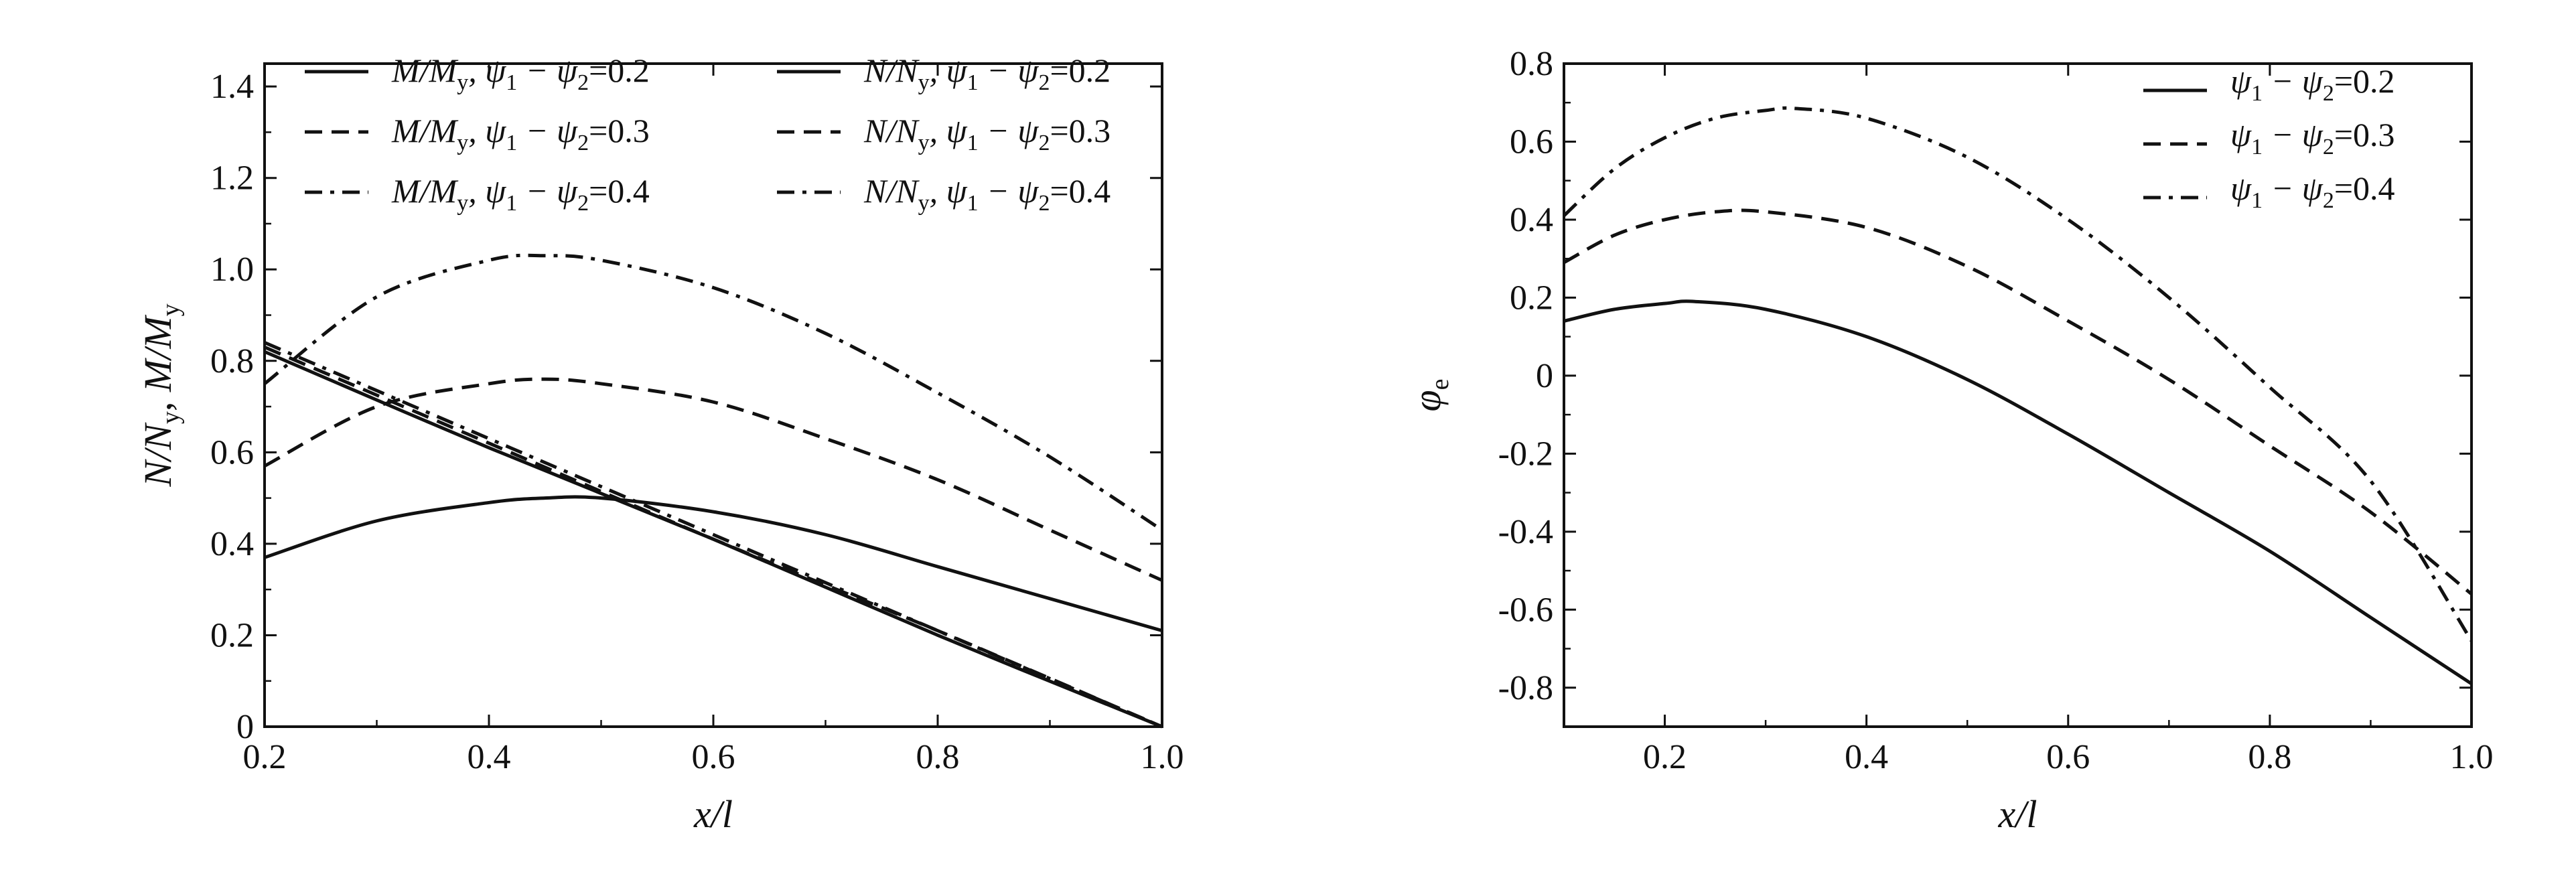  What do you see at coordinates (1665, 757) in the screenshot?
I see `x-tick-label: 0.2` at bounding box center [1665, 757].